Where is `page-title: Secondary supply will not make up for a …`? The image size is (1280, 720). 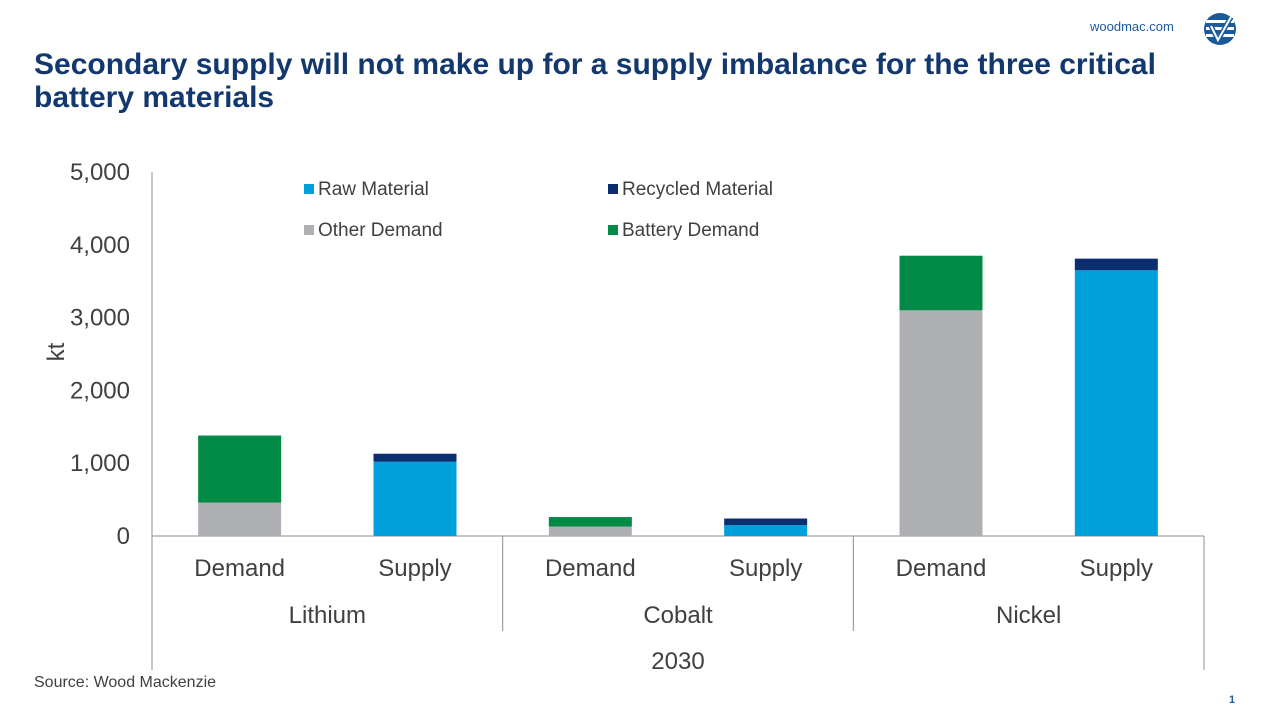
page-title: Secondary supply will not make up for a … is located at coordinates (595, 81).